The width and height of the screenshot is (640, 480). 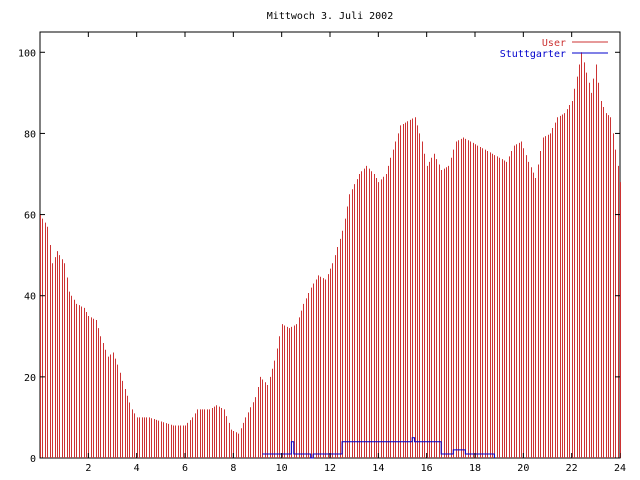 What do you see at coordinates (88, 468) in the screenshot?
I see `x-tick-label: 2` at bounding box center [88, 468].